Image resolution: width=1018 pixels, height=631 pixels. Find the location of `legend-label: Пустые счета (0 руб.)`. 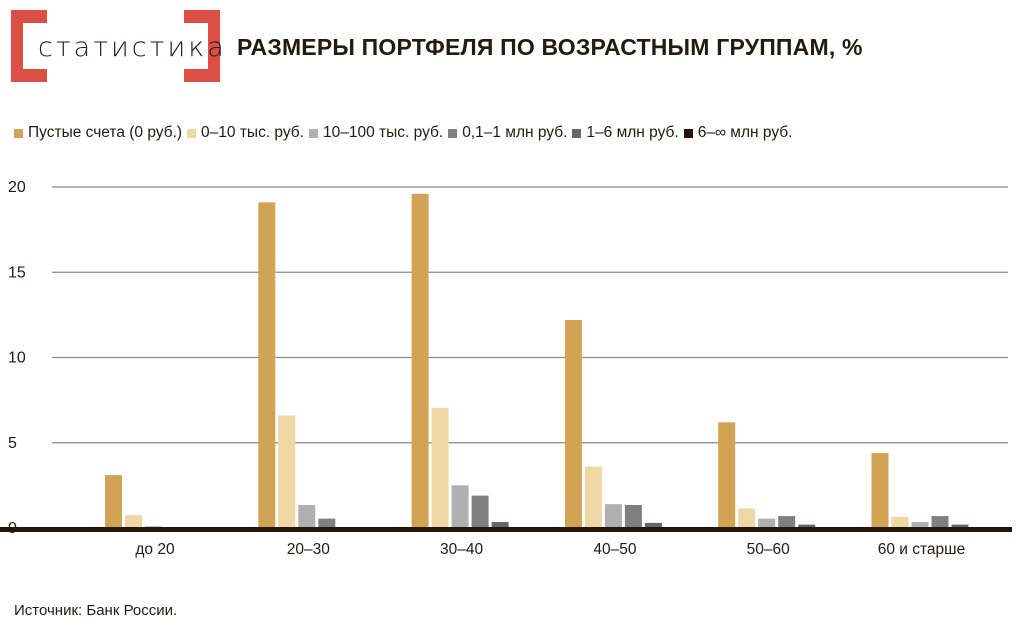

legend-label: Пустые счета (0 руб.) is located at coordinates (105, 132).